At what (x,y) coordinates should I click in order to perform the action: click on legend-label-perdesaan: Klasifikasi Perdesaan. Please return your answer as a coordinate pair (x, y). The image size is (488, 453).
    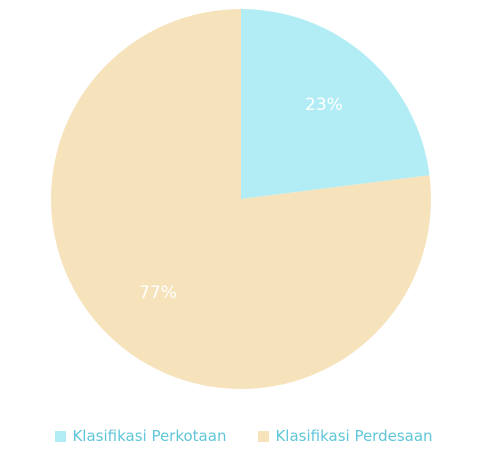
    Looking at the image, I should click on (354, 436).